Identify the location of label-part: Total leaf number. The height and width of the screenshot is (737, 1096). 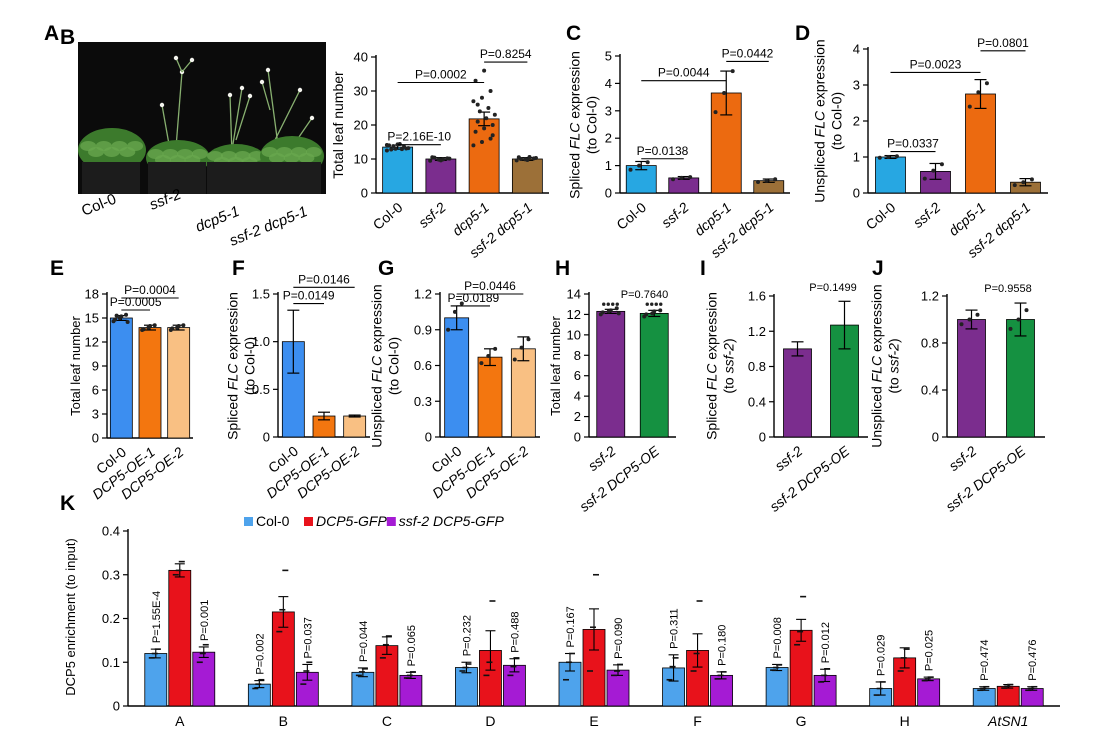
(75, 365).